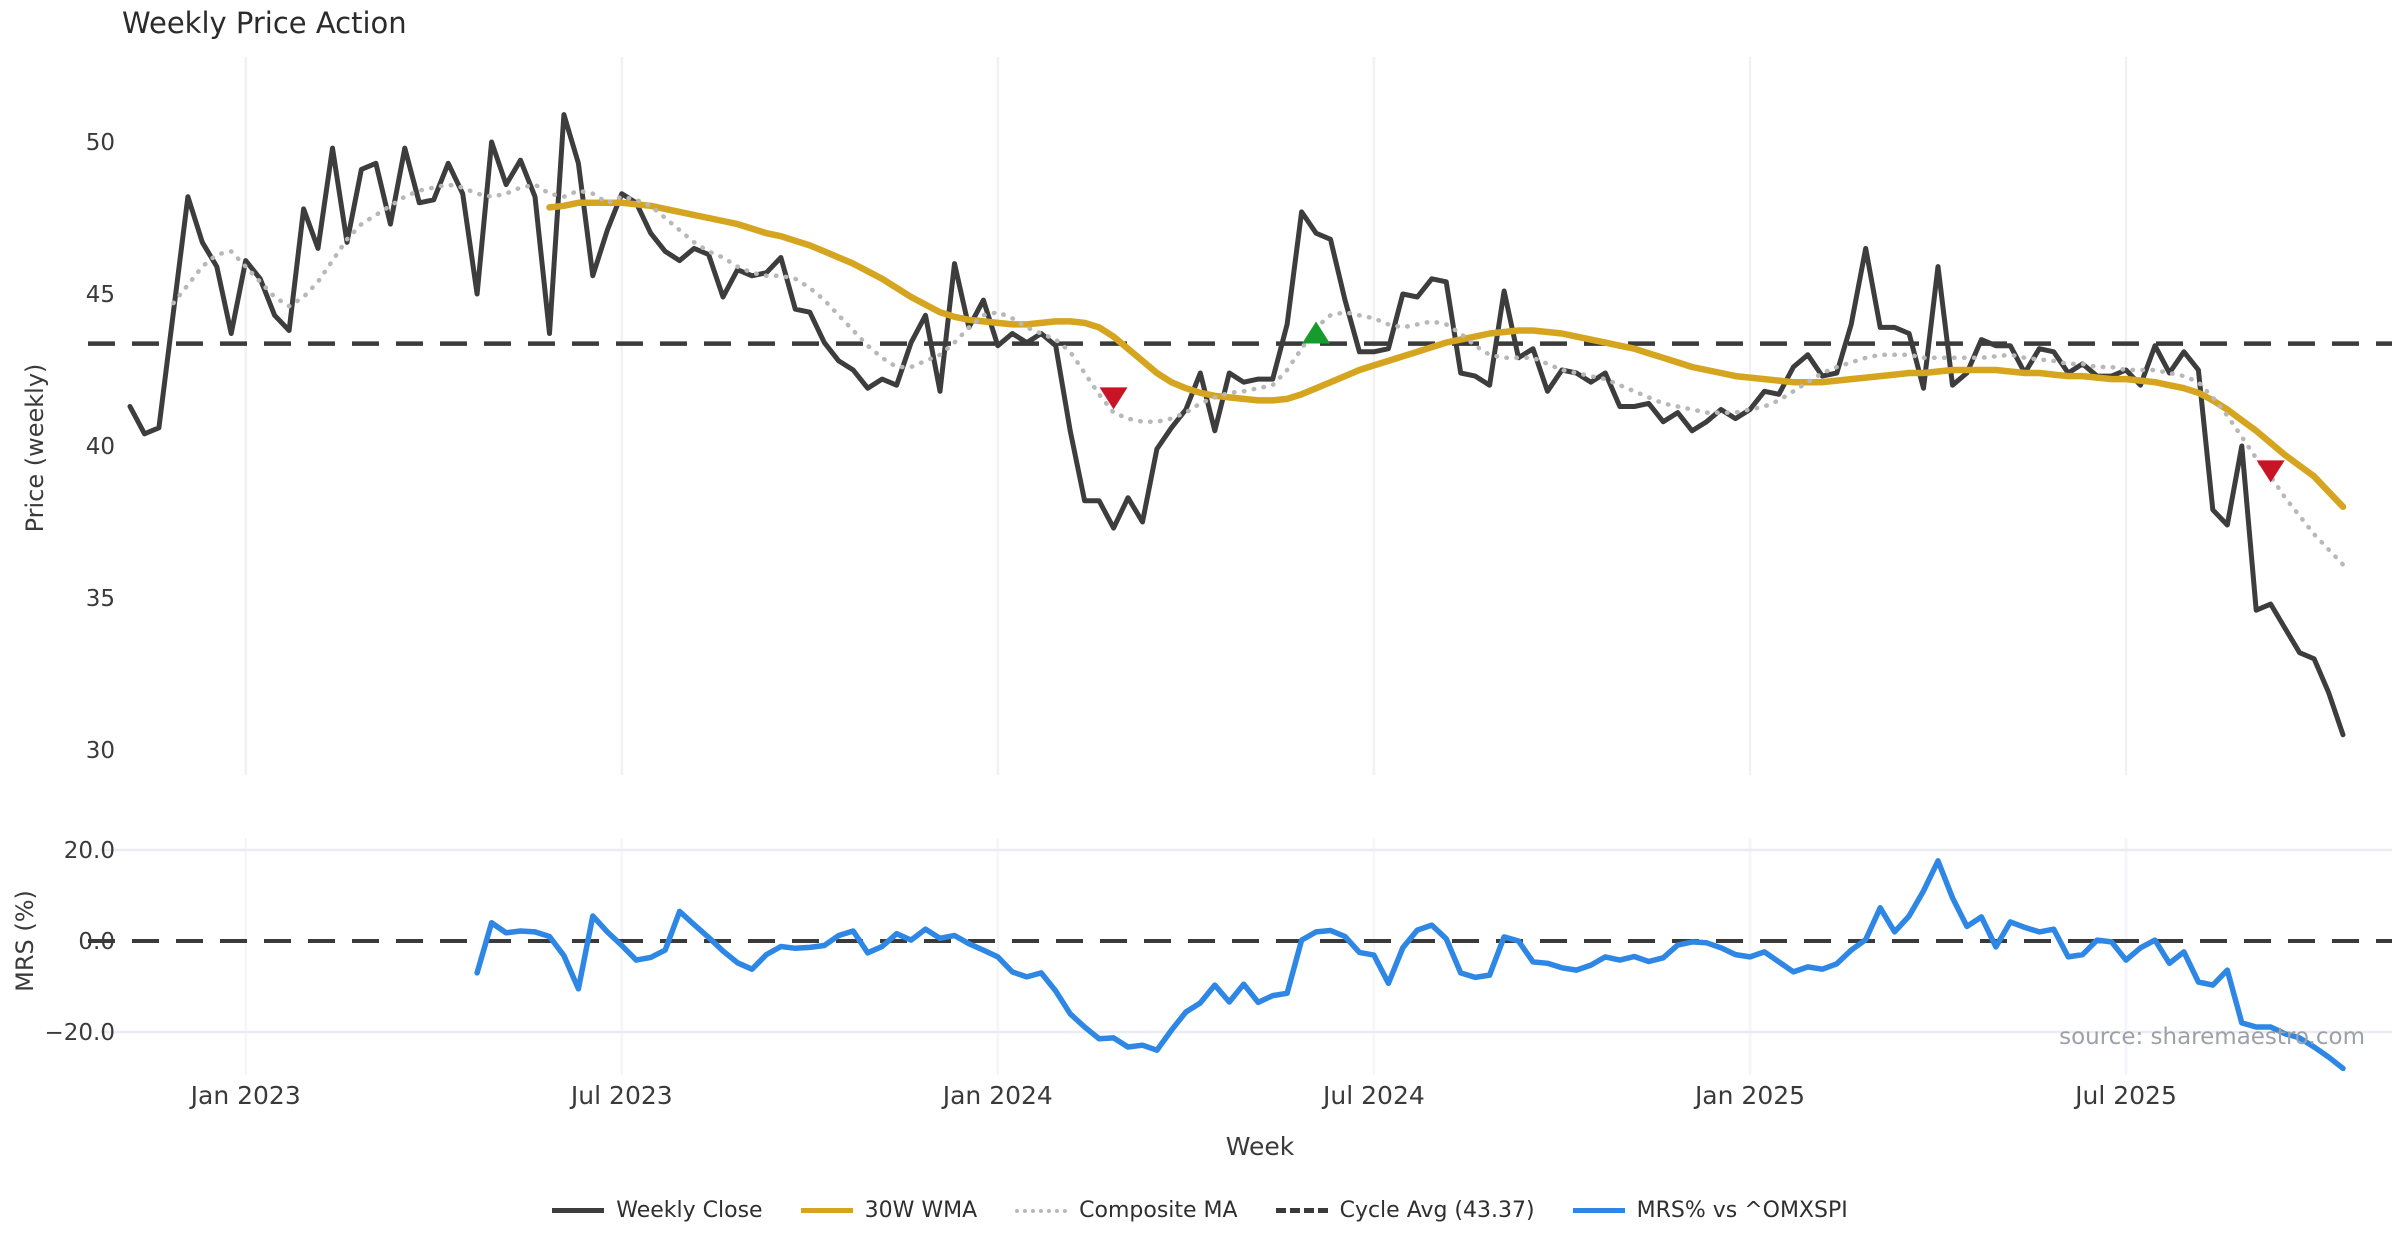  I want to click on x-tick-label: Jul 2025, so click(2125, 1095).